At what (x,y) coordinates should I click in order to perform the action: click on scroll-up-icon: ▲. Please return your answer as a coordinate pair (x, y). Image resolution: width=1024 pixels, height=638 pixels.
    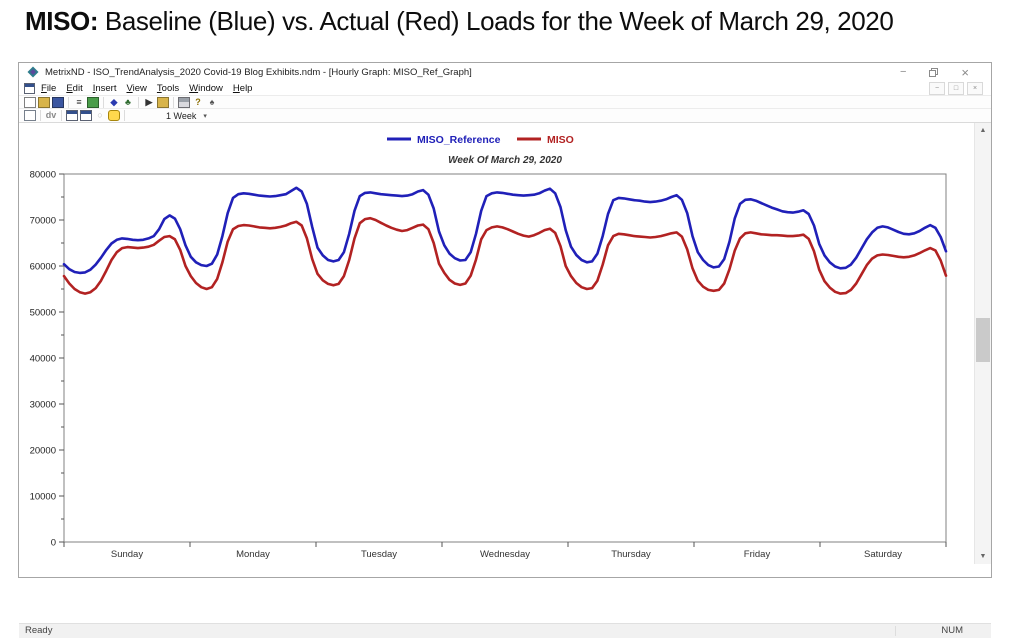
    Looking at the image, I should click on (983, 130).